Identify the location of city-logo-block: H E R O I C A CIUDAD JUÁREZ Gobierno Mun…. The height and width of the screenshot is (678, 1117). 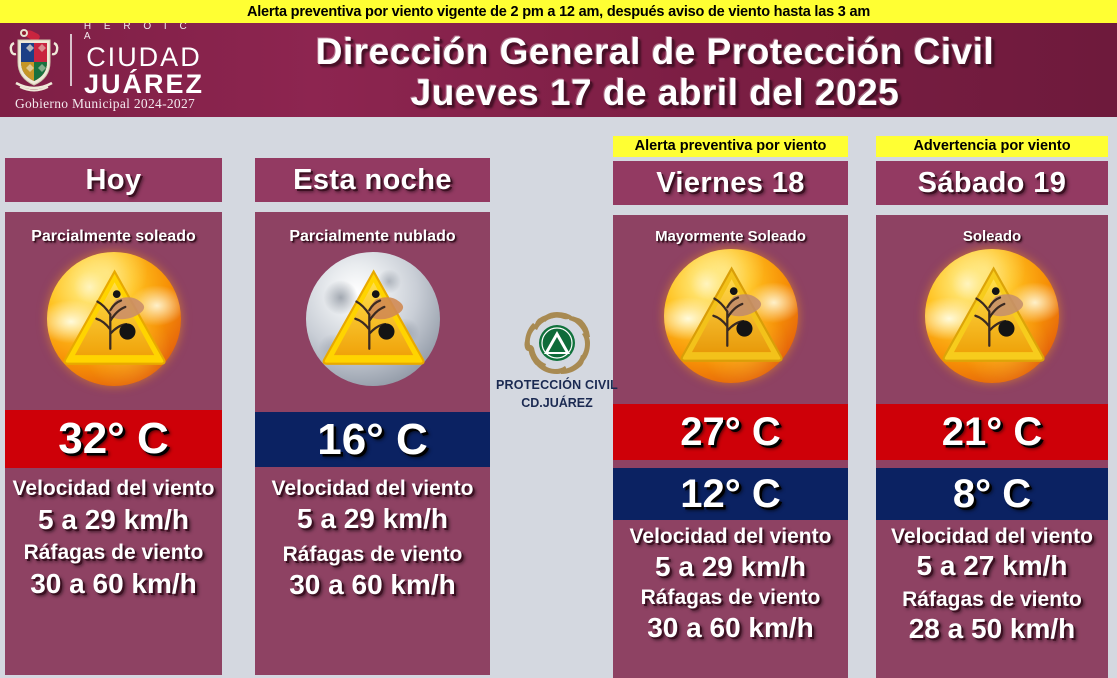
(105, 70).